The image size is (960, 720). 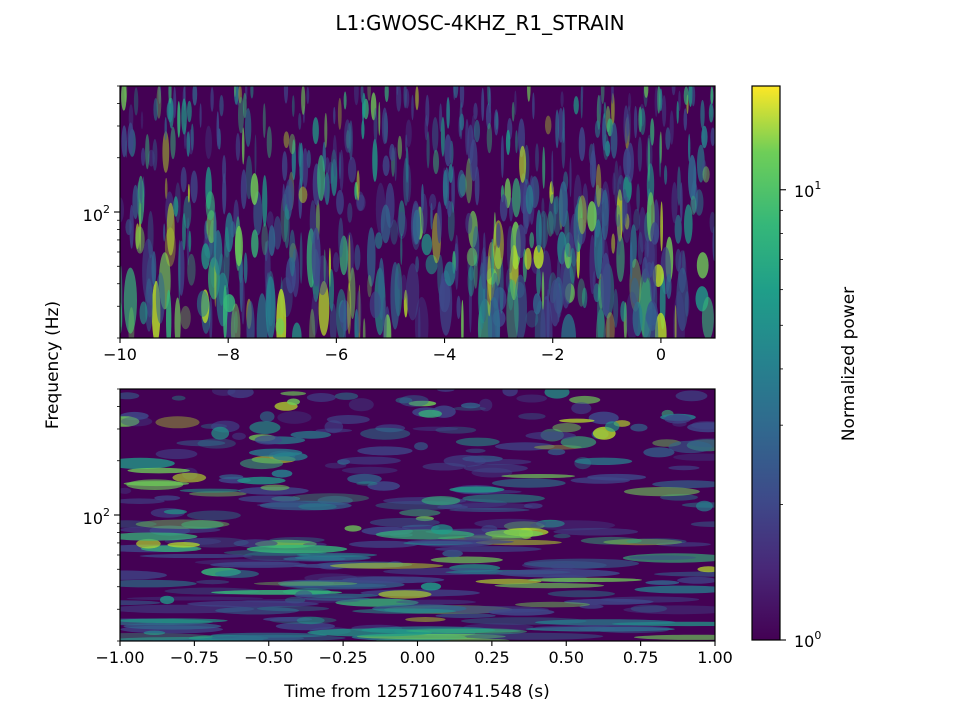 I want to click on colorbar-tick-label: 101, so click(x=807, y=190).